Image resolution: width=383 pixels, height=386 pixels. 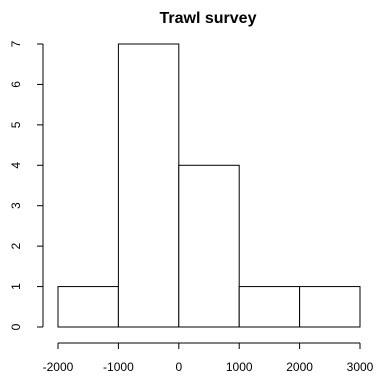 What do you see at coordinates (299, 367) in the screenshot?
I see `x-tick-label: 2000` at bounding box center [299, 367].